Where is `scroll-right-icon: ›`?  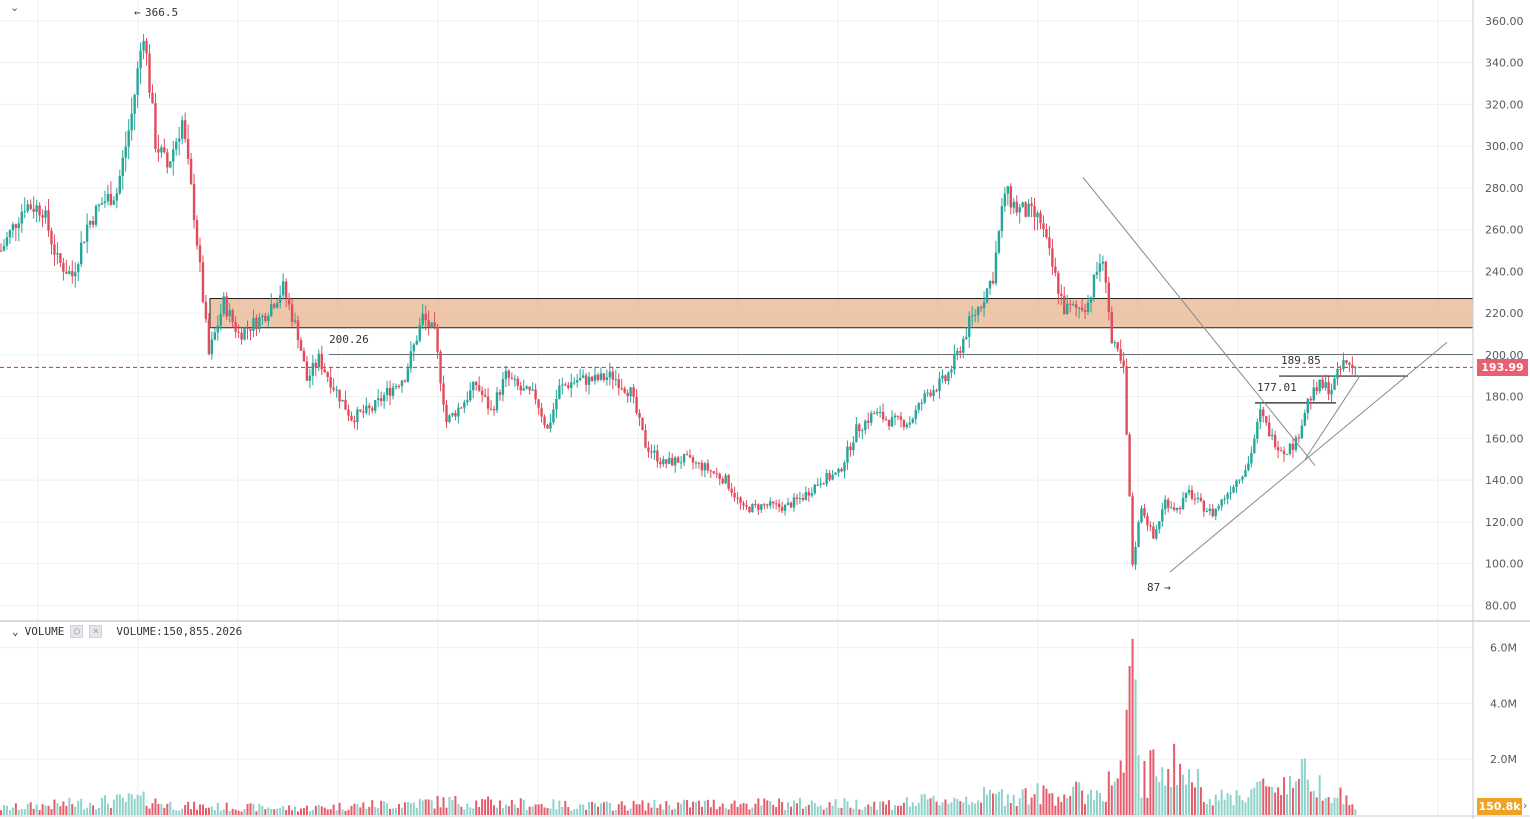
scroll-right-icon: › is located at coordinates (1525, 805).